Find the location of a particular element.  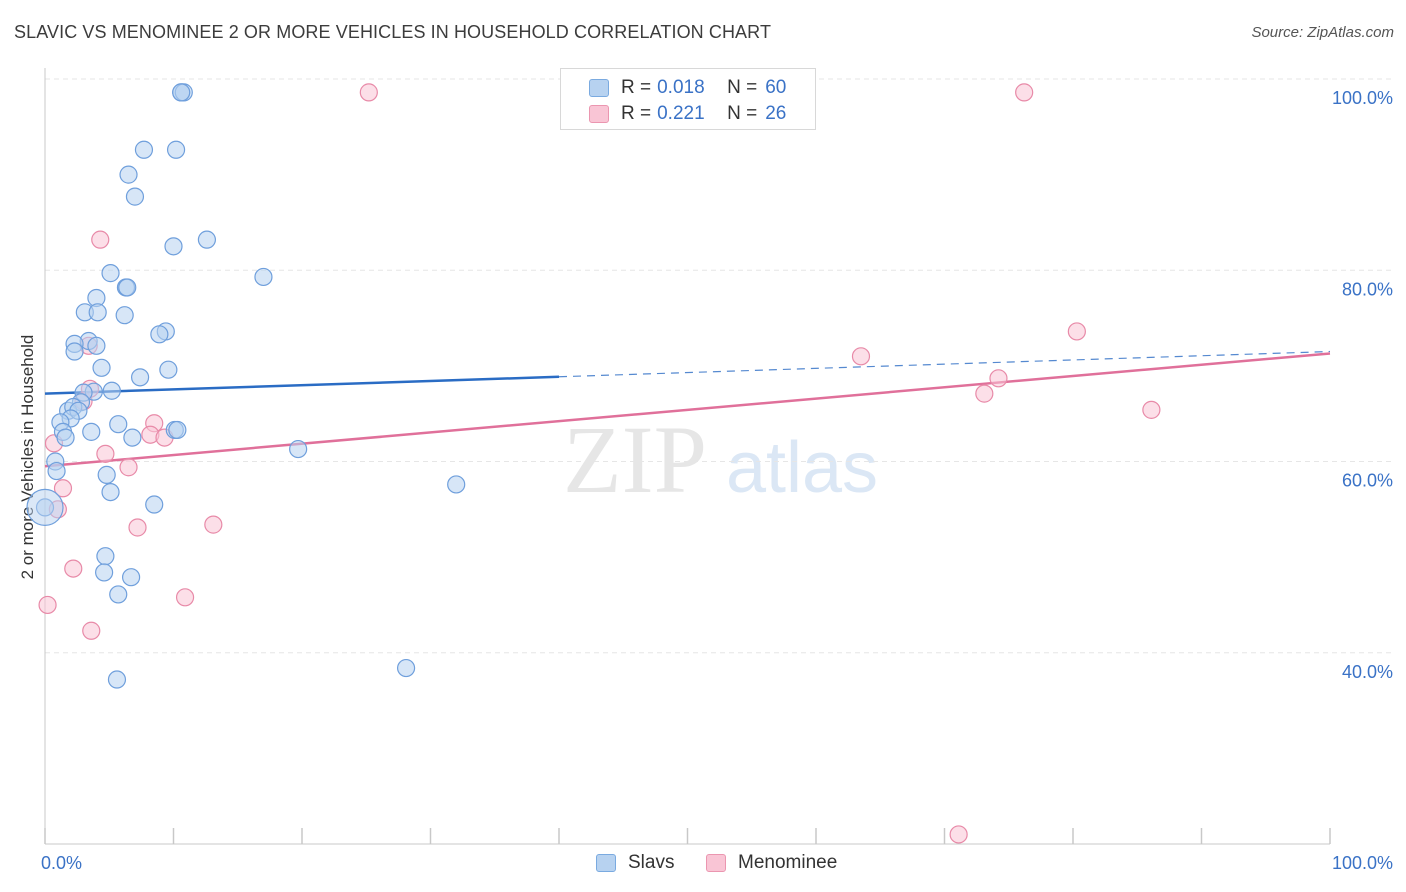

slavs-legend-label: Slavs is located at coordinates (651, 862).